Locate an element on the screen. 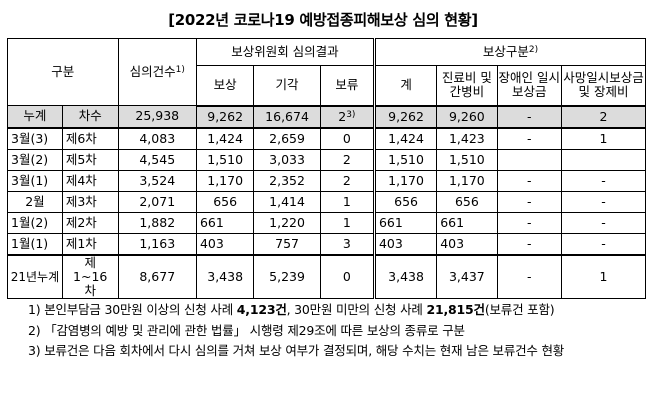 The width and height of the screenshot is (646, 419). cell-compensate: 1,510 is located at coordinates (225, 159).